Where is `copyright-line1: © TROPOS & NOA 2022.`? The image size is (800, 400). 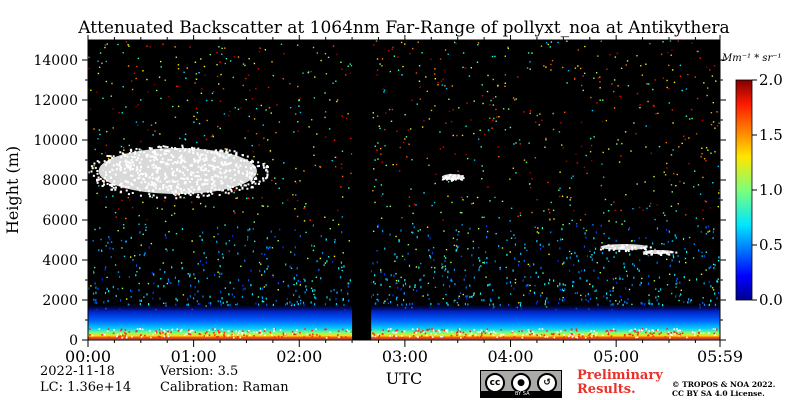
copyright-line1: © TROPOS & NOA 2022. is located at coordinates (724, 384).